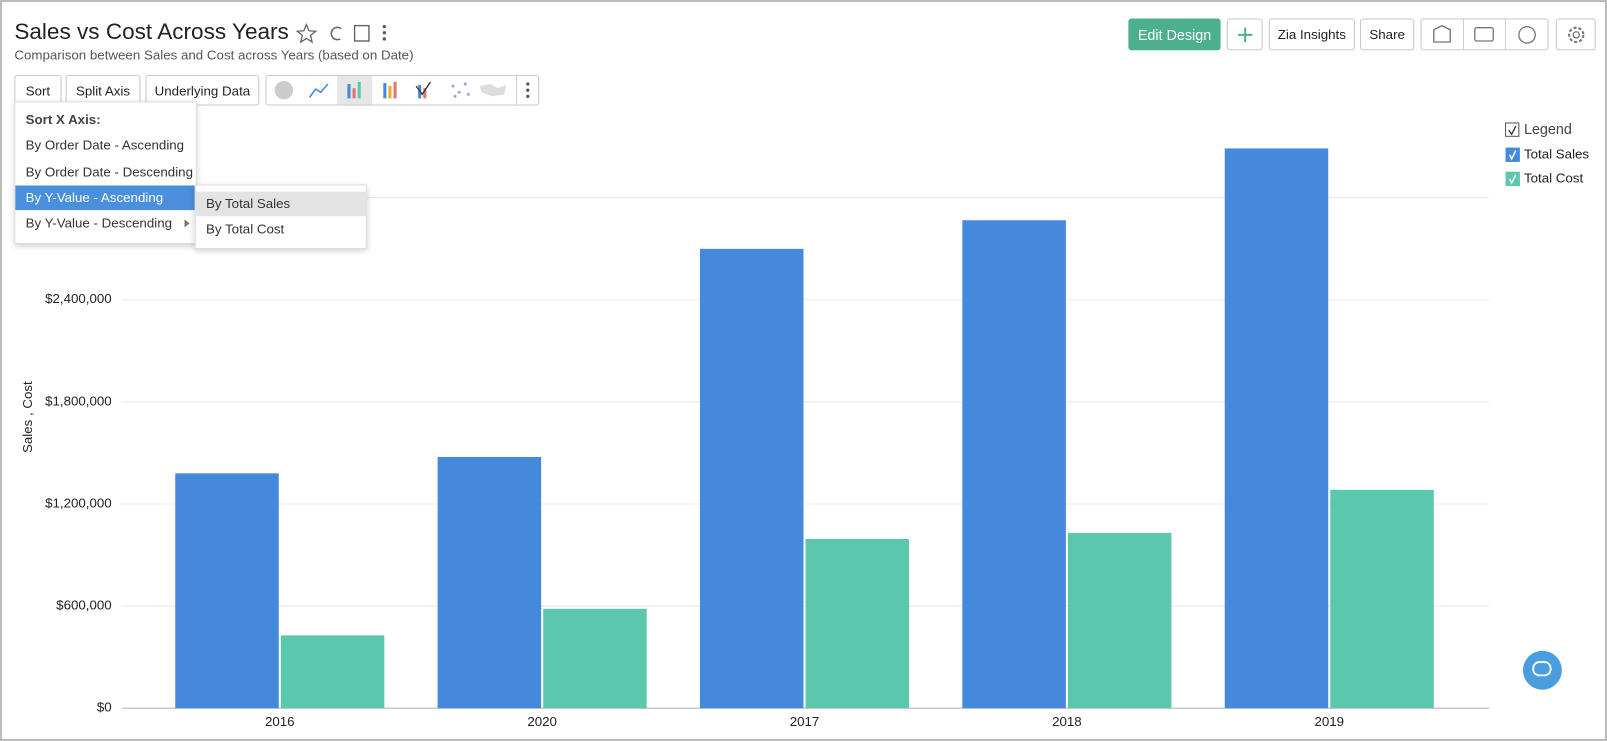 The image size is (1607, 741). Describe the element at coordinates (1548, 130) in the screenshot. I see `legend-title: Legend` at that location.